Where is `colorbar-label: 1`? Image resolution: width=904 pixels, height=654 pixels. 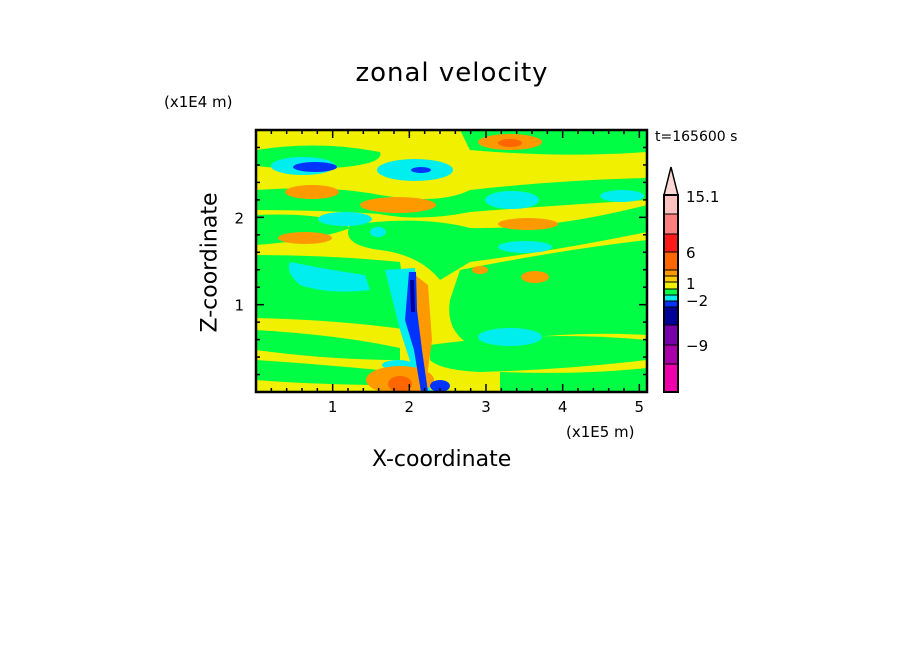 colorbar-label: 1 is located at coordinates (691, 284).